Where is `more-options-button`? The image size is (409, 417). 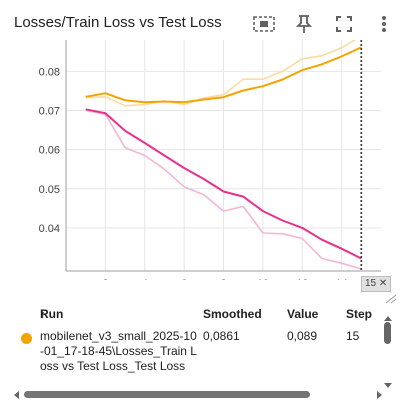 more-options-button is located at coordinates (384, 24).